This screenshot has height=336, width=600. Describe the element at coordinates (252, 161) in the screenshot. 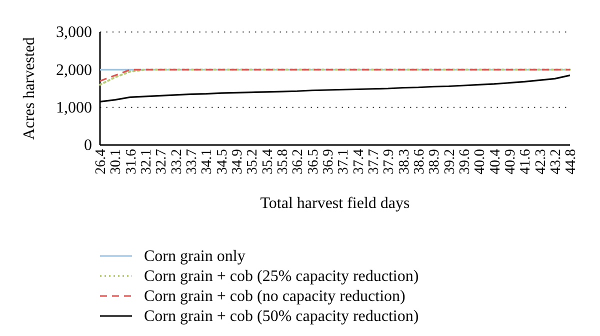

I see `x-tick-label: 35.2` at that location.